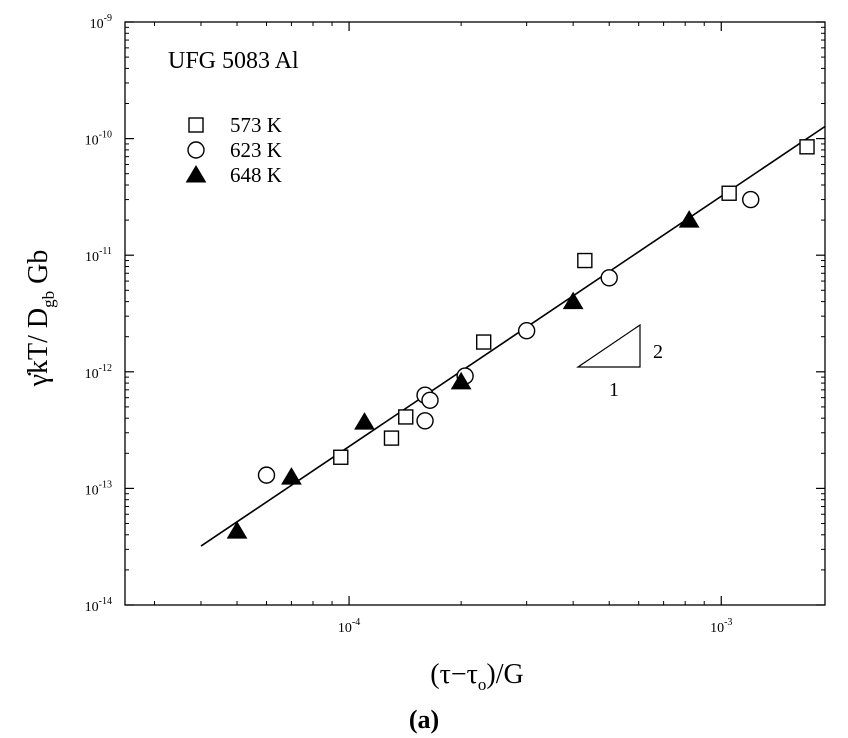  What do you see at coordinates (38, 347) in the screenshot?
I see `y-axis-title-pre: γ̇kT/ D` at bounding box center [38, 347].